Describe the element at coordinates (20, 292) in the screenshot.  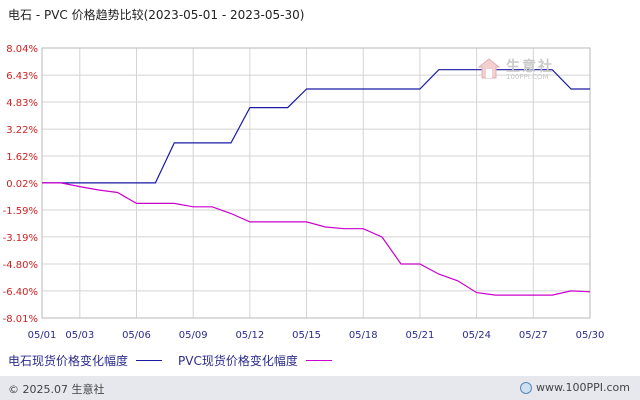
I see `y-tick-label: -6.40%` at that location.